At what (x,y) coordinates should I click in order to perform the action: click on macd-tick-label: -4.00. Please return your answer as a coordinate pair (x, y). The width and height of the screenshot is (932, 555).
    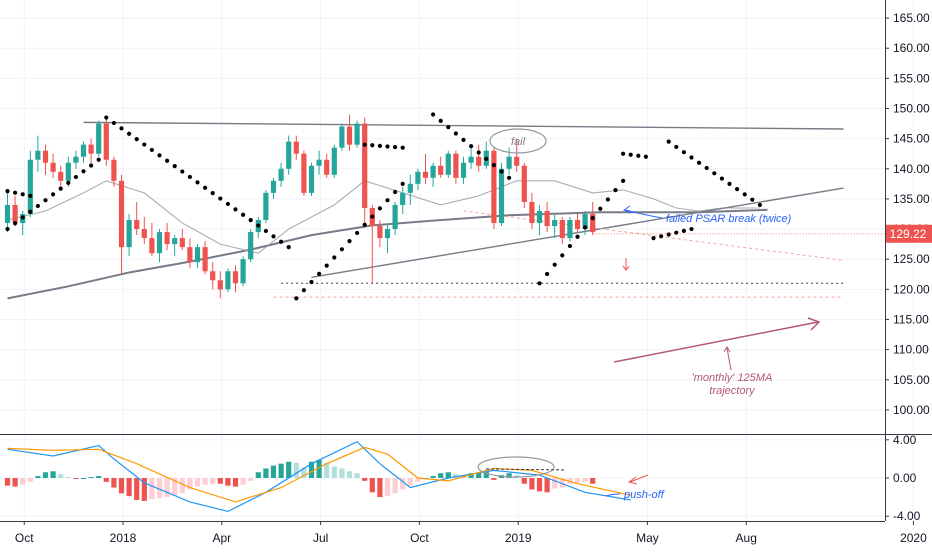
    Looking at the image, I should click on (907, 516).